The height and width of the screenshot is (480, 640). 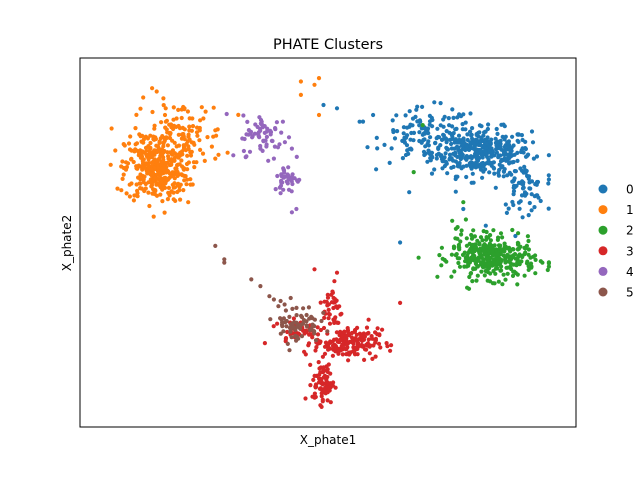 I want to click on legend-label-1: 1, so click(x=630, y=210).